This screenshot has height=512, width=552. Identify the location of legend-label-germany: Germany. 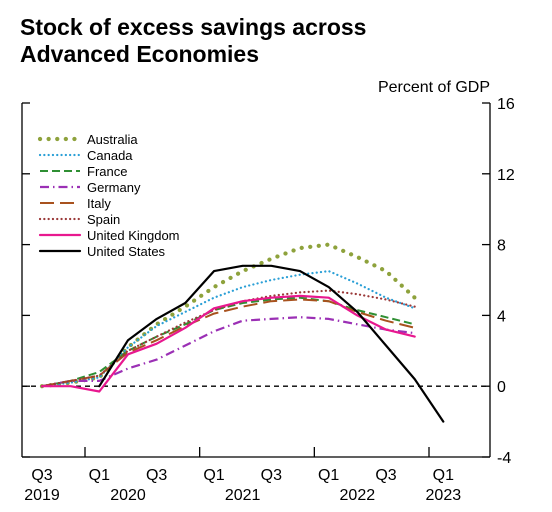
(114, 187).